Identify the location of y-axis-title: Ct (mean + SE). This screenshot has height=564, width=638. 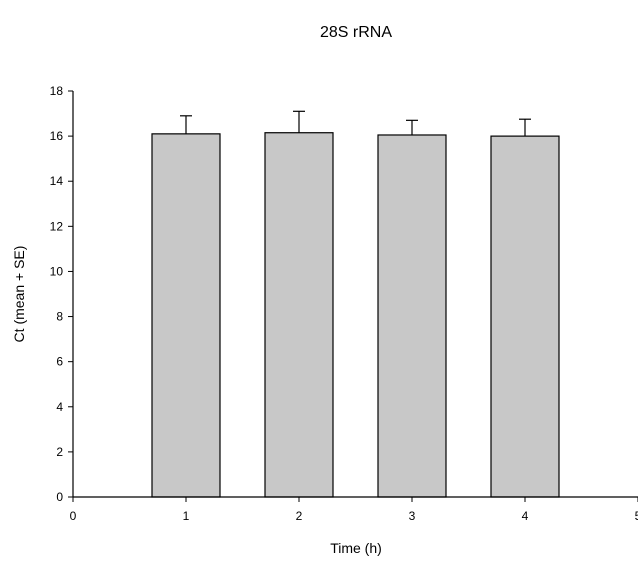
(19, 294).